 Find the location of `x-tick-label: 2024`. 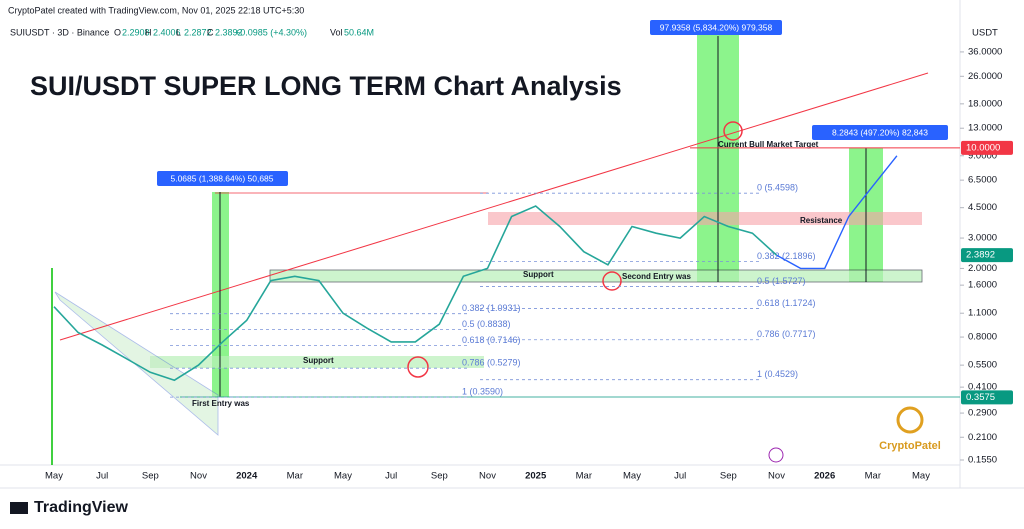

x-tick-label: 2024 is located at coordinates (247, 476).